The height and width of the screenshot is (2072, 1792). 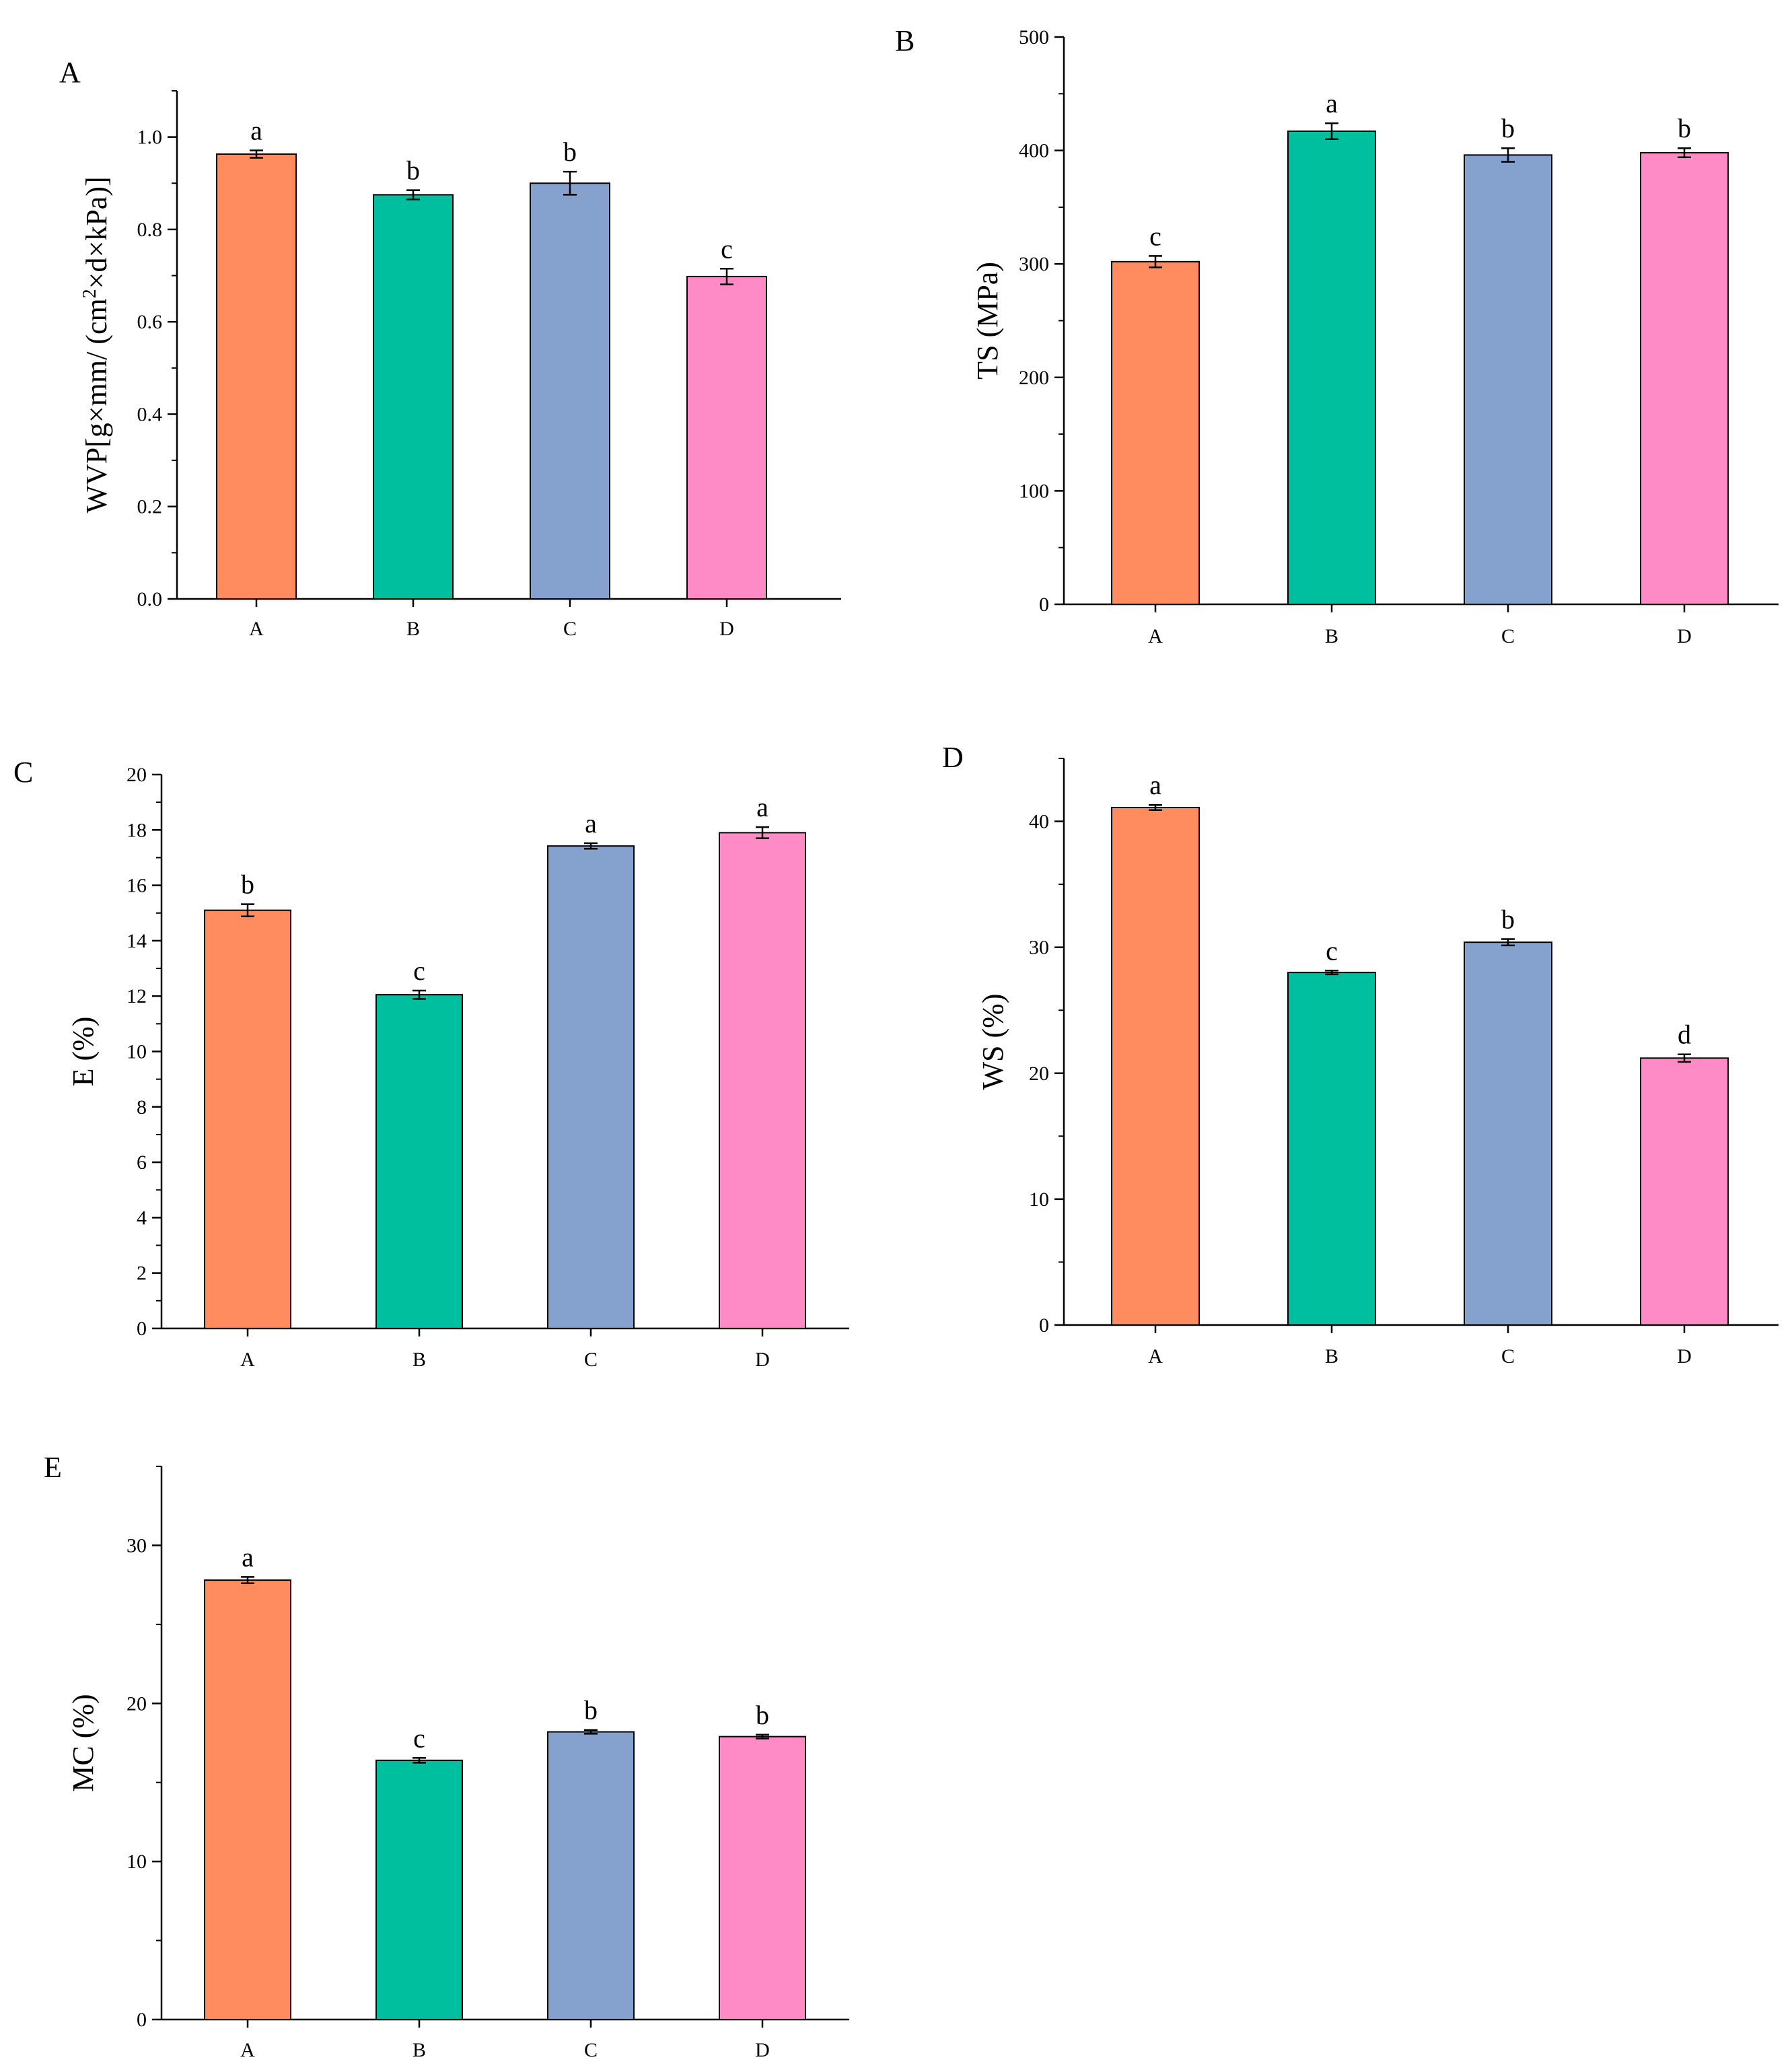 I want to click on y-tick-label: 14, so click(x=137, y=941).